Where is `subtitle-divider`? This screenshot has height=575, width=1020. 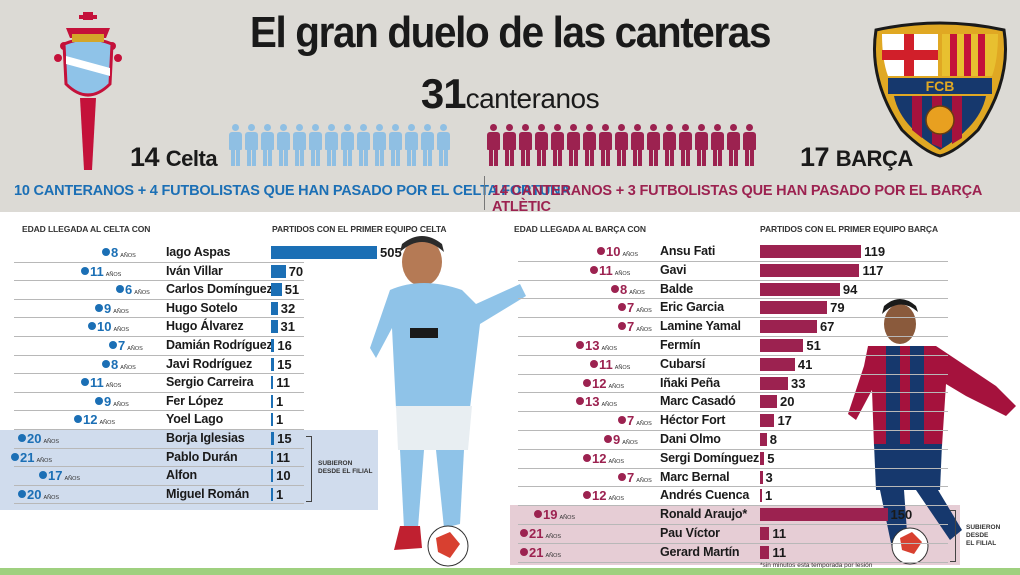
subtitle-divider is located at coordinates (484, 193).